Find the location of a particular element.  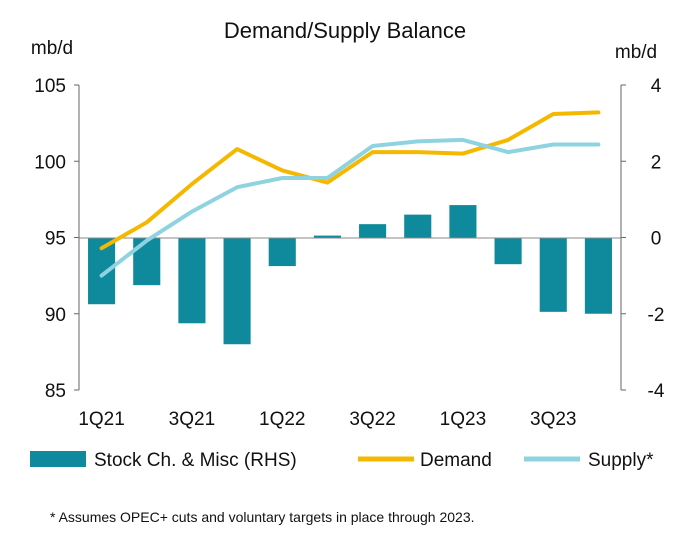

x-tick-label: 1Q23 is located at coordinates (463, 419).